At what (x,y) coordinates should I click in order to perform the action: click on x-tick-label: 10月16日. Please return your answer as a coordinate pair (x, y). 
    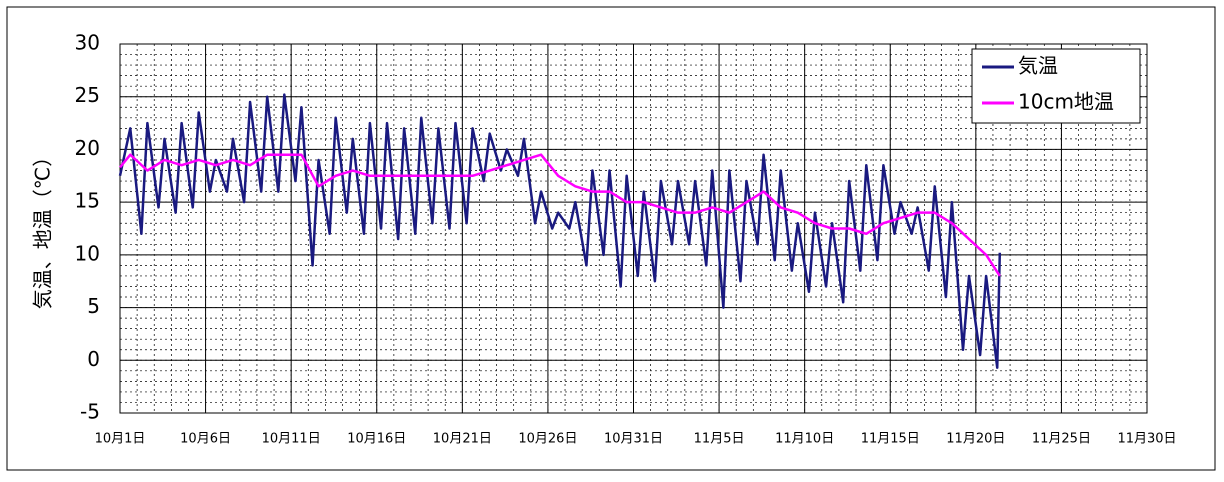
    Looking at the image, I should click on (376, 439).